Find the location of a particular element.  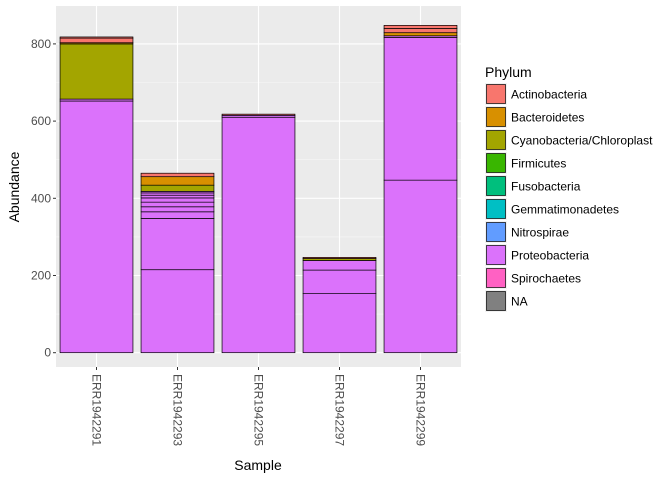

x-tick-label: ERR1942291 is located at coordinates (97, 410).